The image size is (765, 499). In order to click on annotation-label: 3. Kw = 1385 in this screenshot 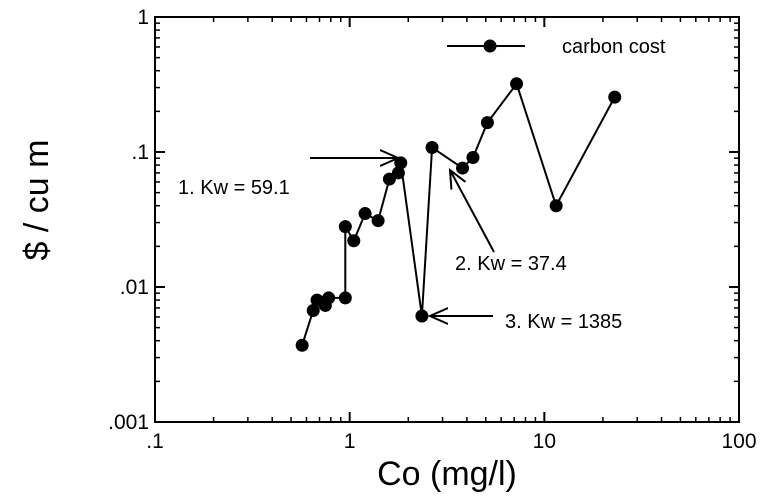, I will do `click(563, 322)`.